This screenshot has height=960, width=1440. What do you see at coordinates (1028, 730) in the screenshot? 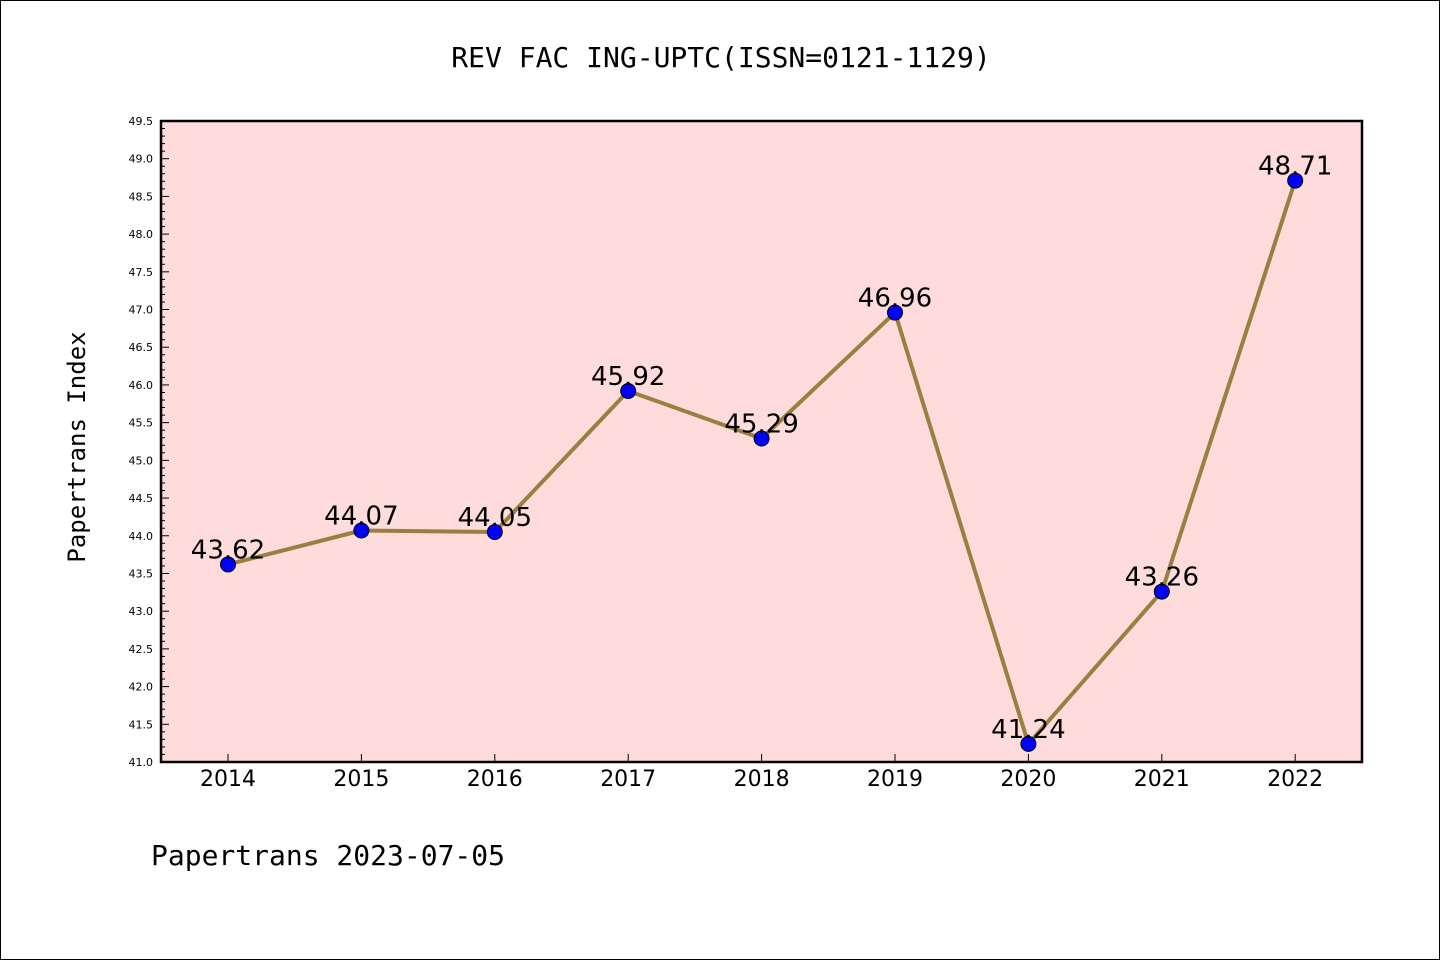
I see `data-label: 41.24` at bounding box center [1028, 730].